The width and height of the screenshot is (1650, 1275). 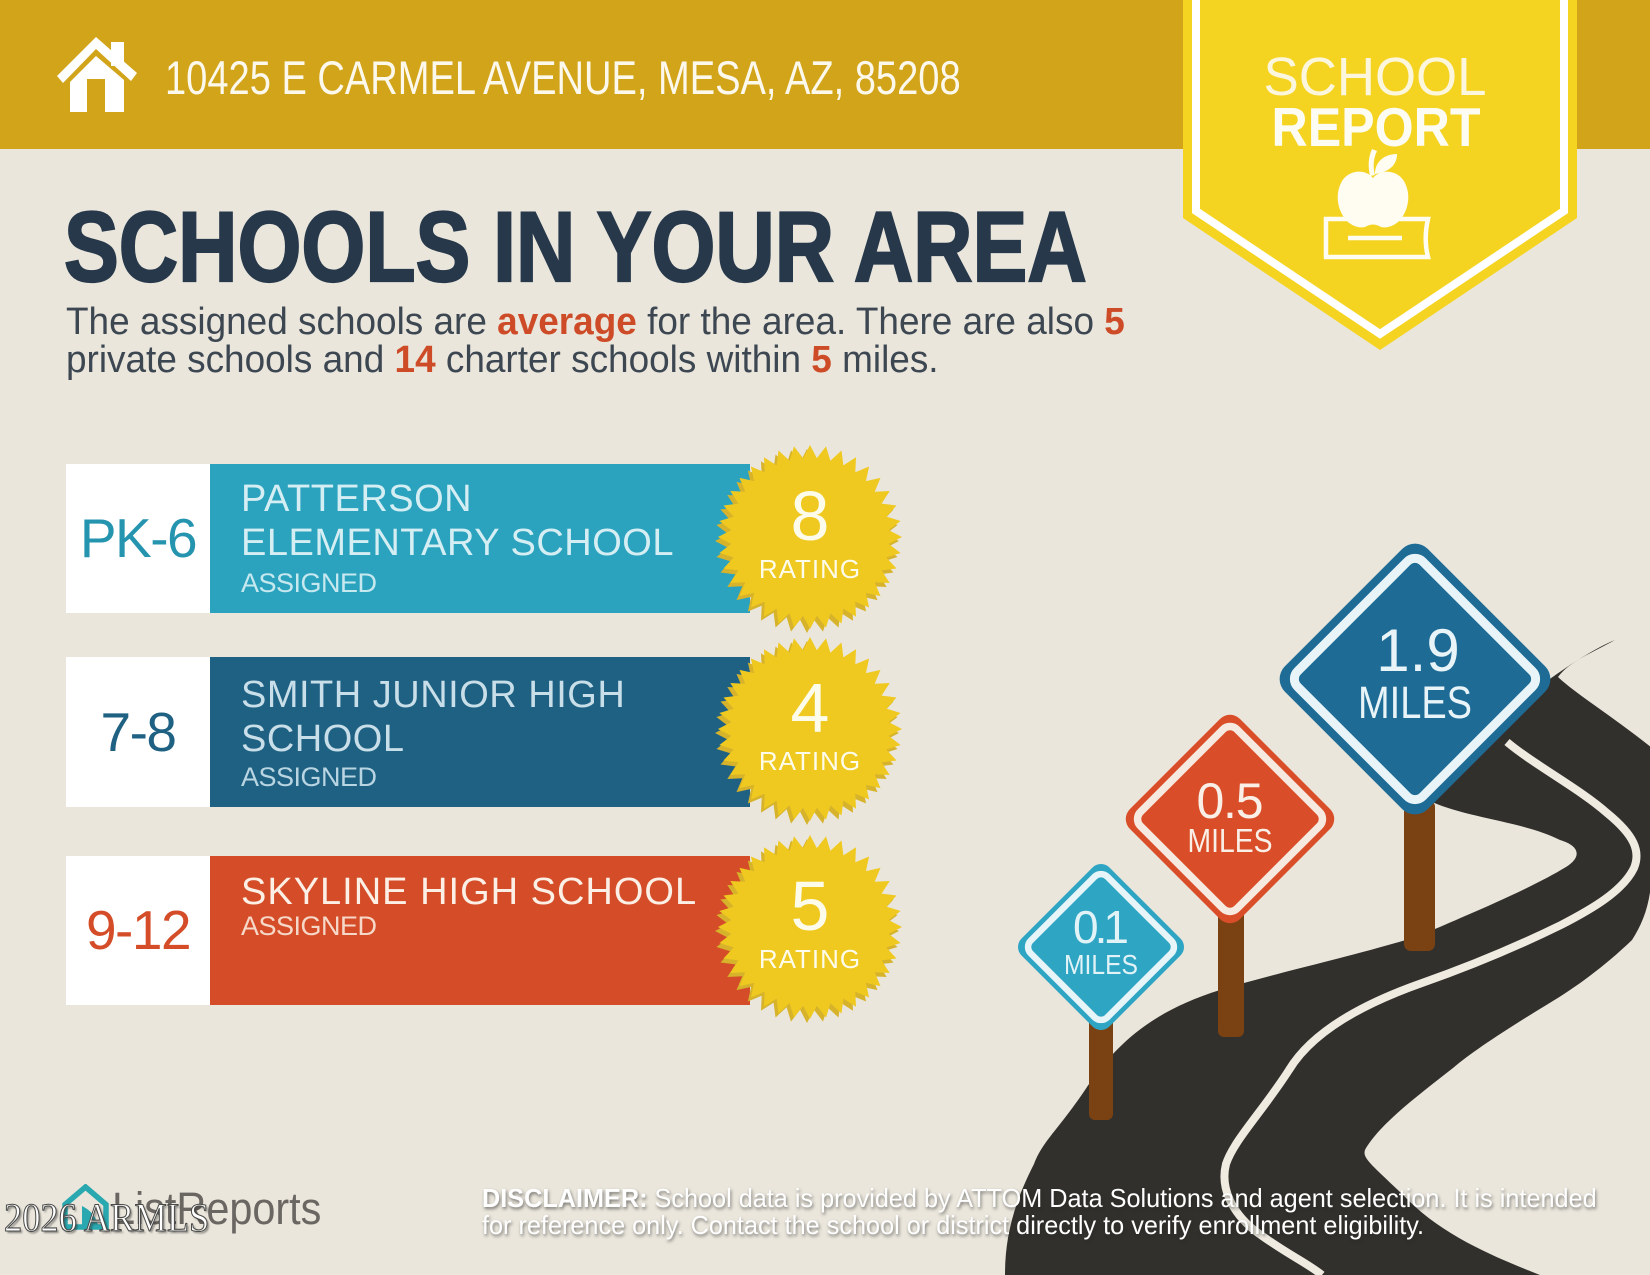 What do you see at coordinates (1375, 77) in the screenshot?
I see `svg-text: SCHOOL` at bounding box center [1375, 77].